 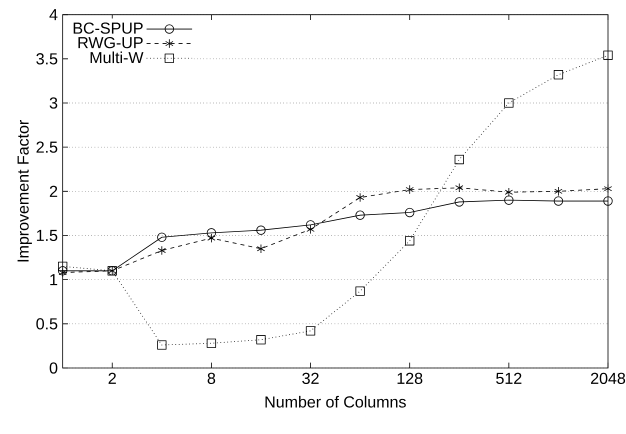 I want to click on legend-label: RWG-UP, so click(x=110, y=42).